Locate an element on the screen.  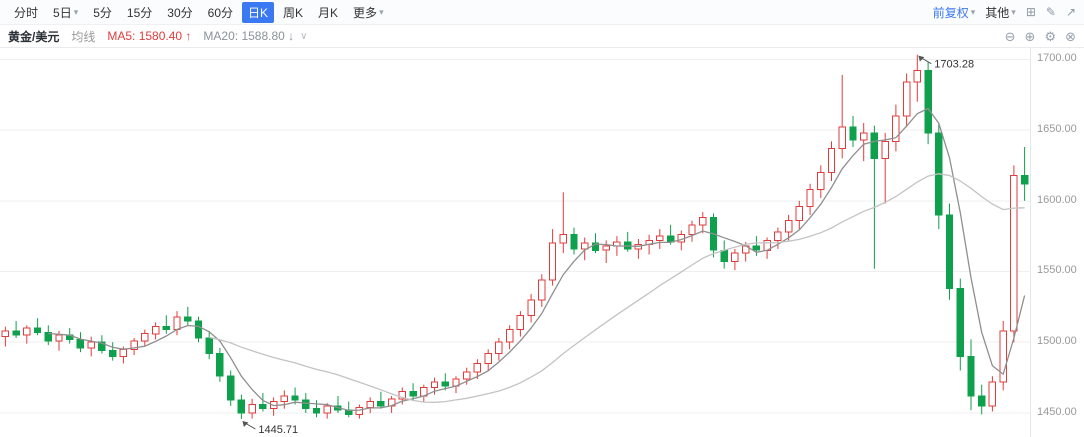
other-menu-label: 其他 is located at coordinates (997, 12).